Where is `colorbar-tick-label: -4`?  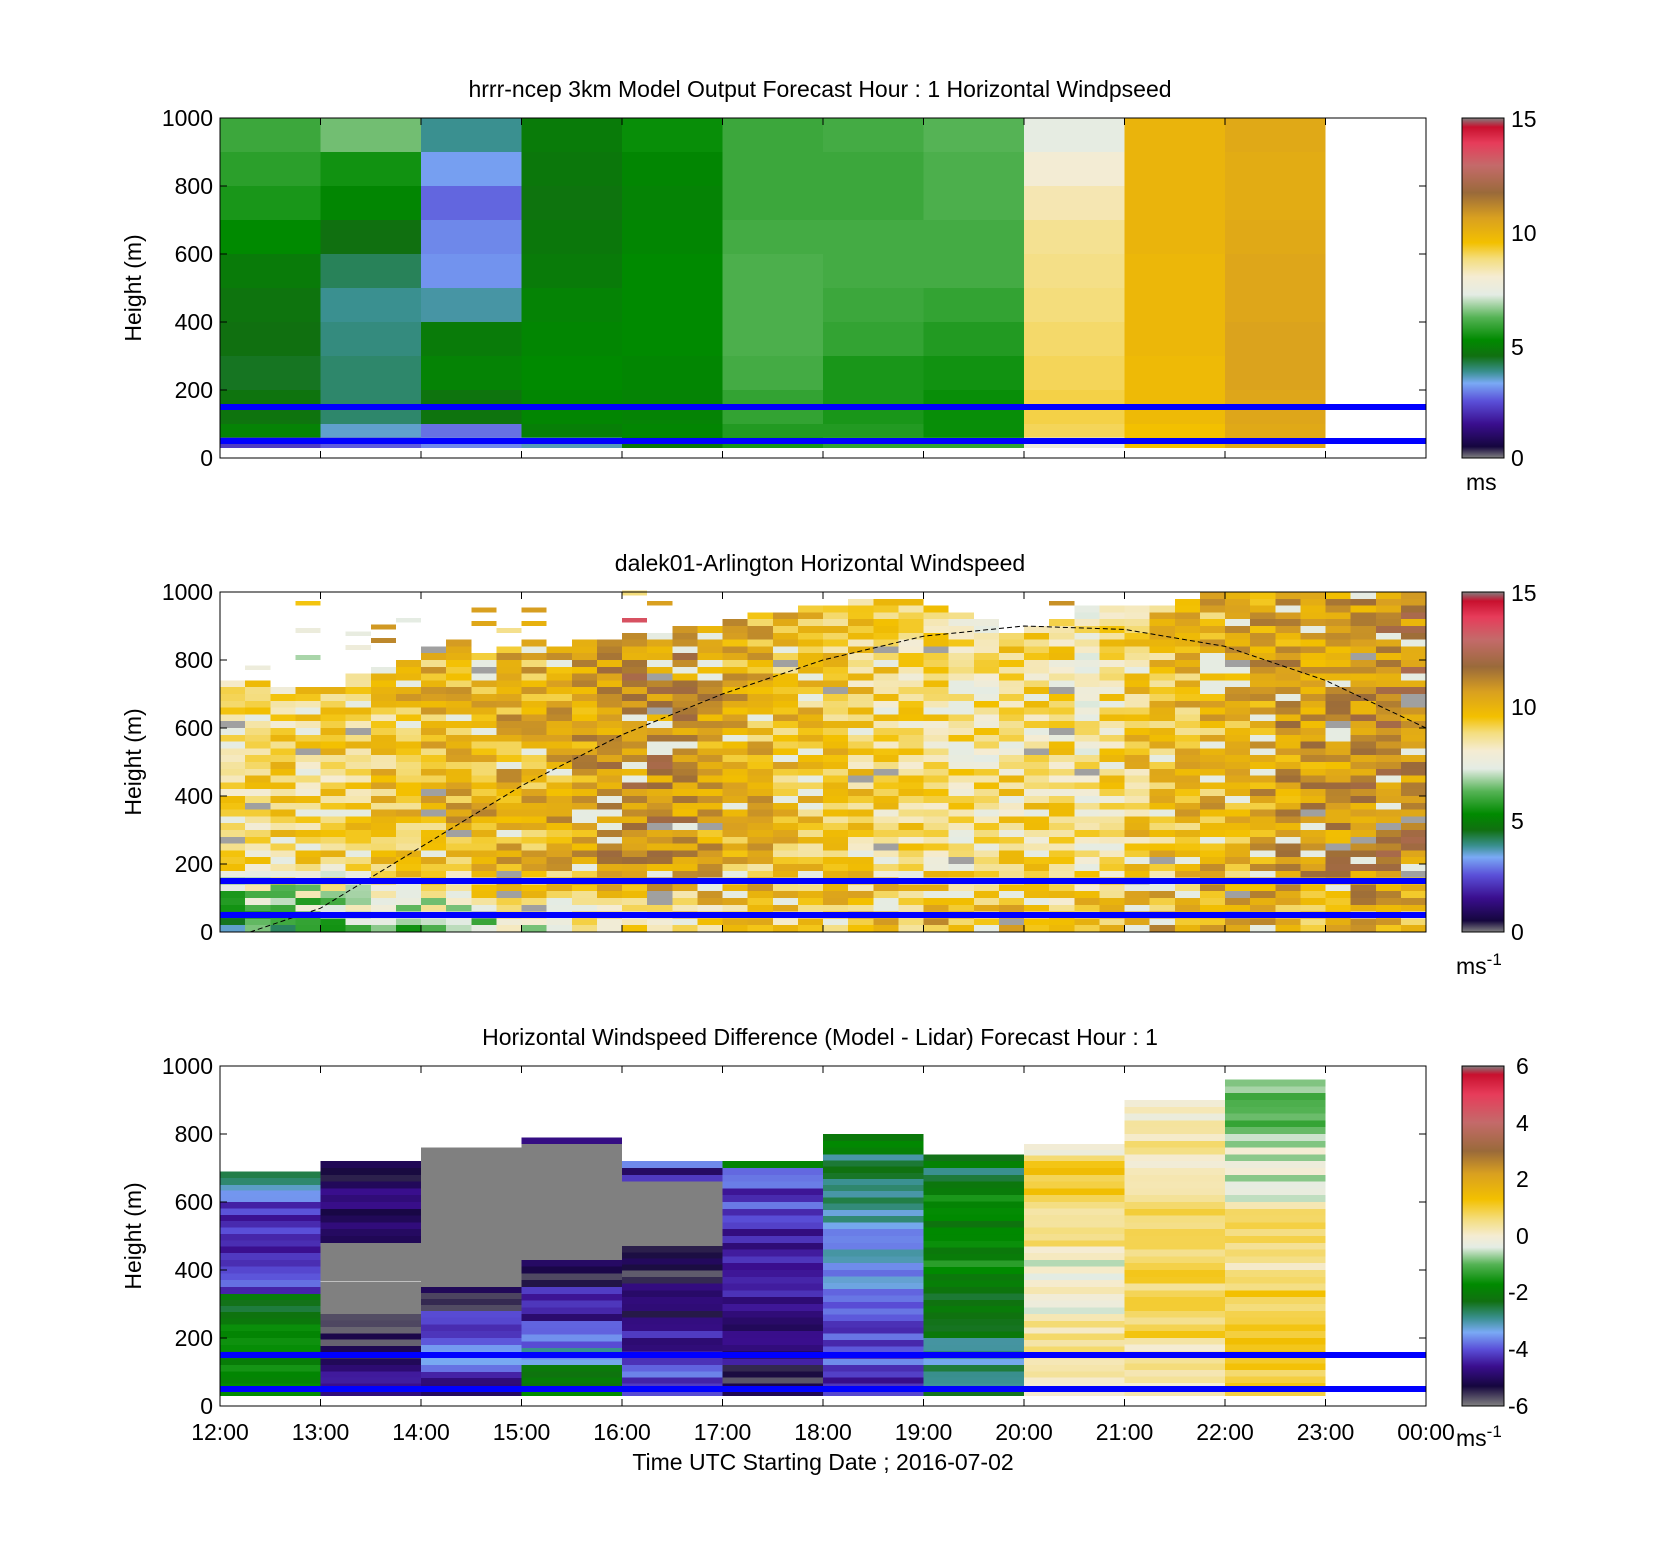 colorbar-tick-label: -4 is located at coordinates (1518, 1349).